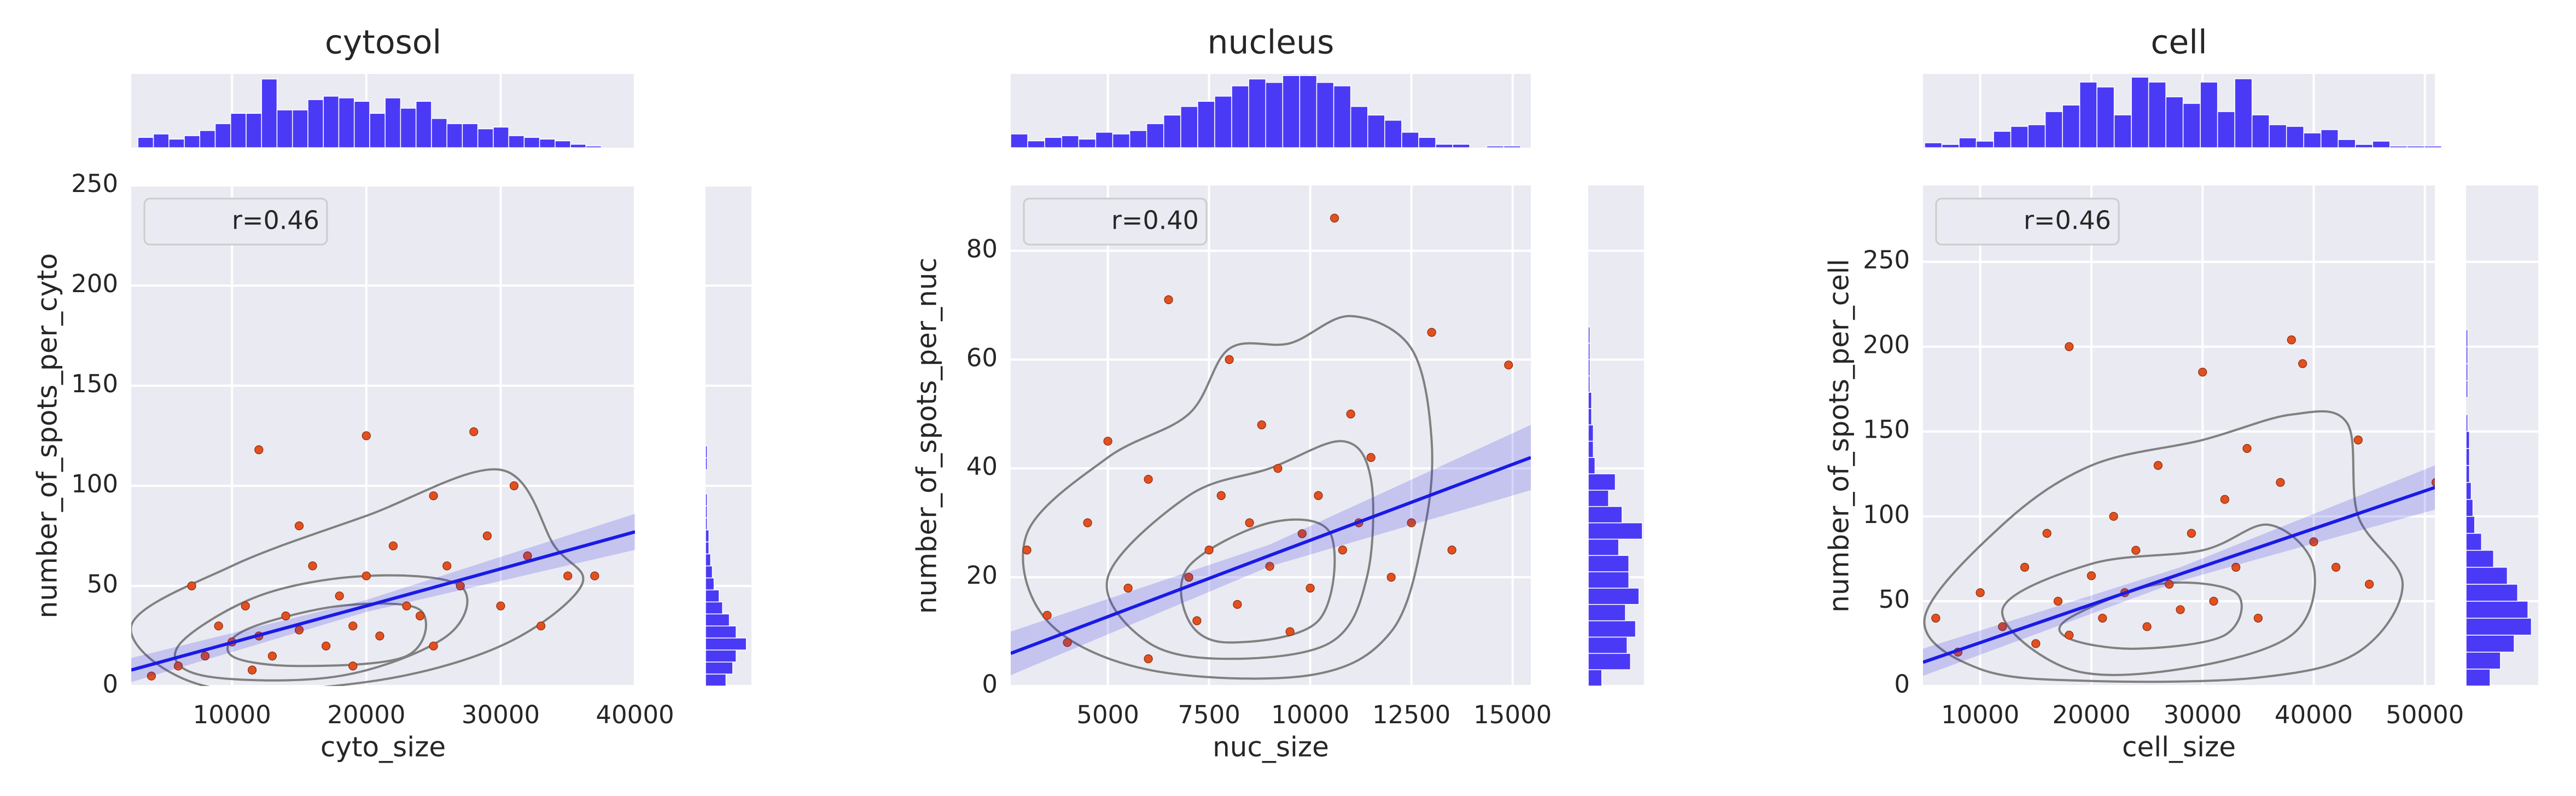 This screenshot has width=2576, height=796. Describe the element at coordinates (1271, 747) in the screenshot. I see `x-axis-label: nuc_size` at that location.